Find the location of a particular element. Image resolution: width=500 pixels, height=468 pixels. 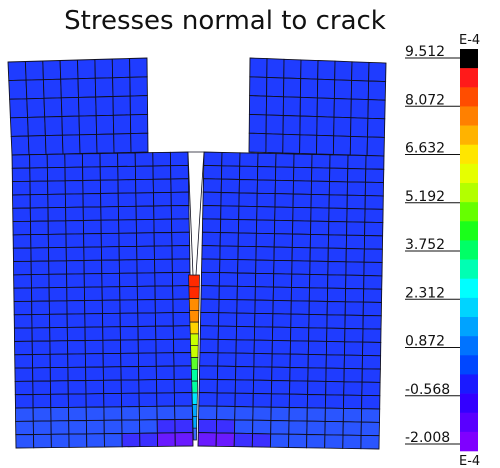

crack-ligament-elements is located at coordinates (194, 357).